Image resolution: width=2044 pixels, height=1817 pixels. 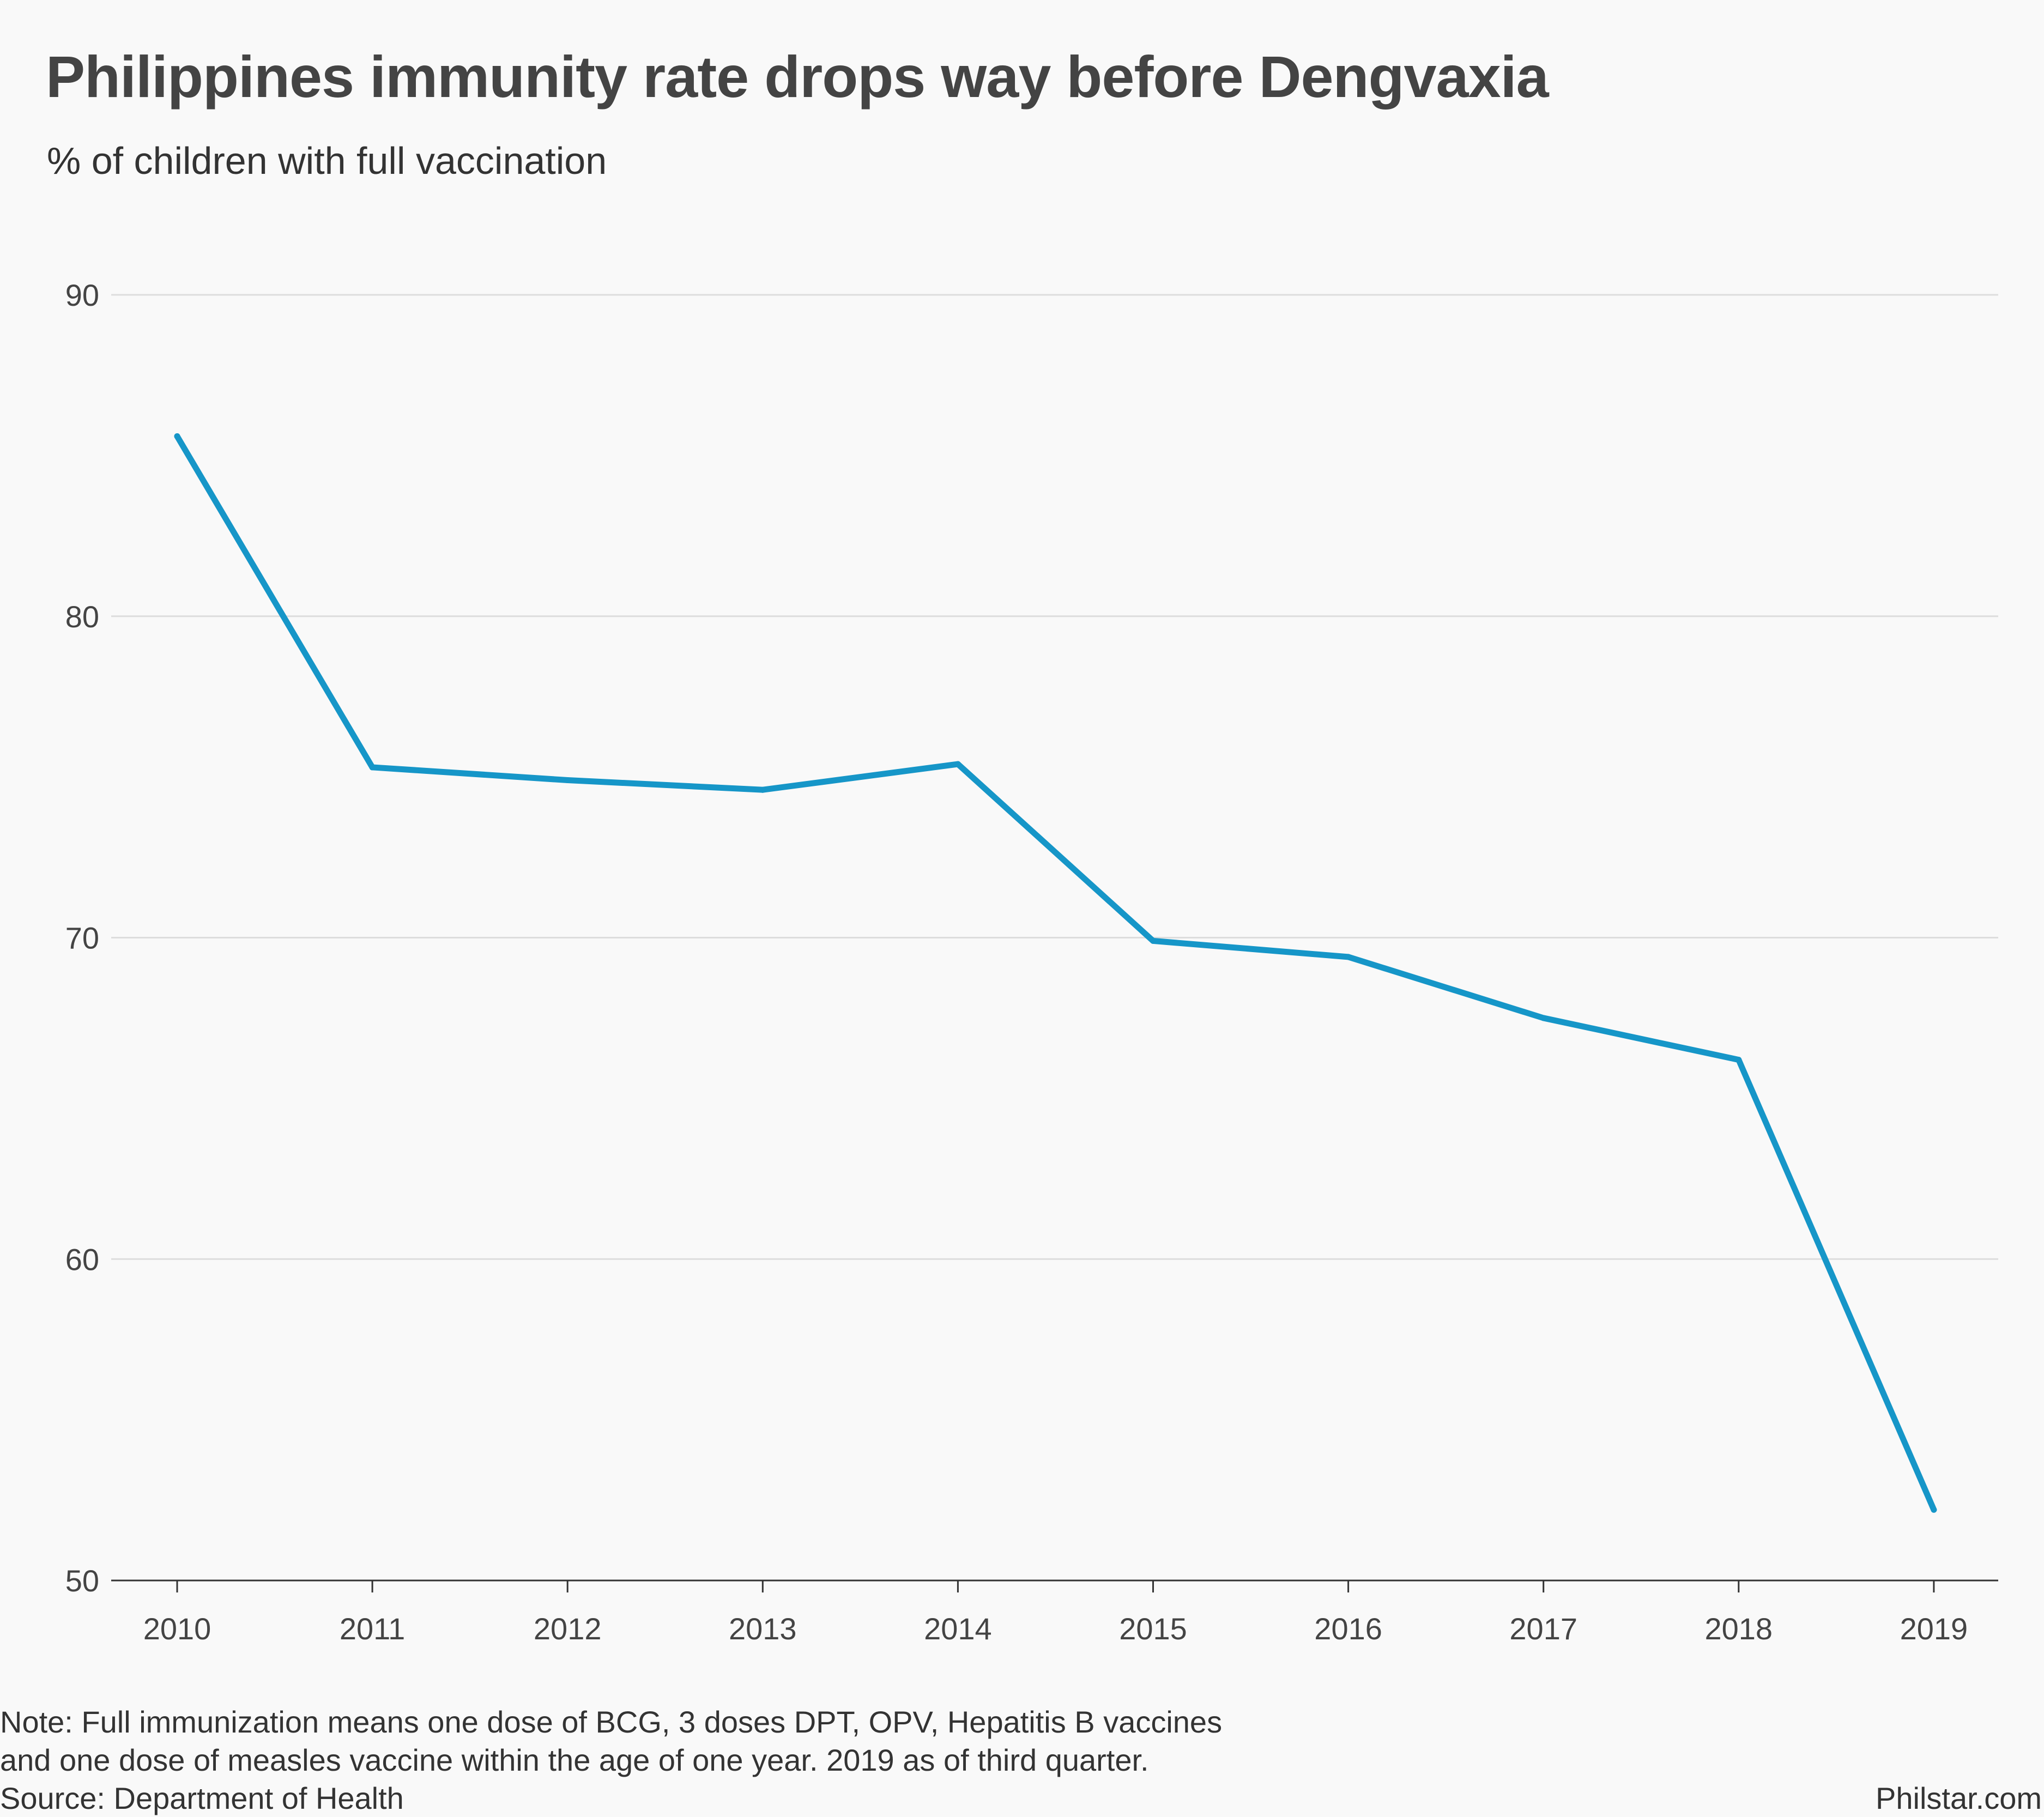 What do you see at coordinates (82, 616) in the screenshot?
I see `y-tick-label-80: 80` at bounding box center [82, 616].